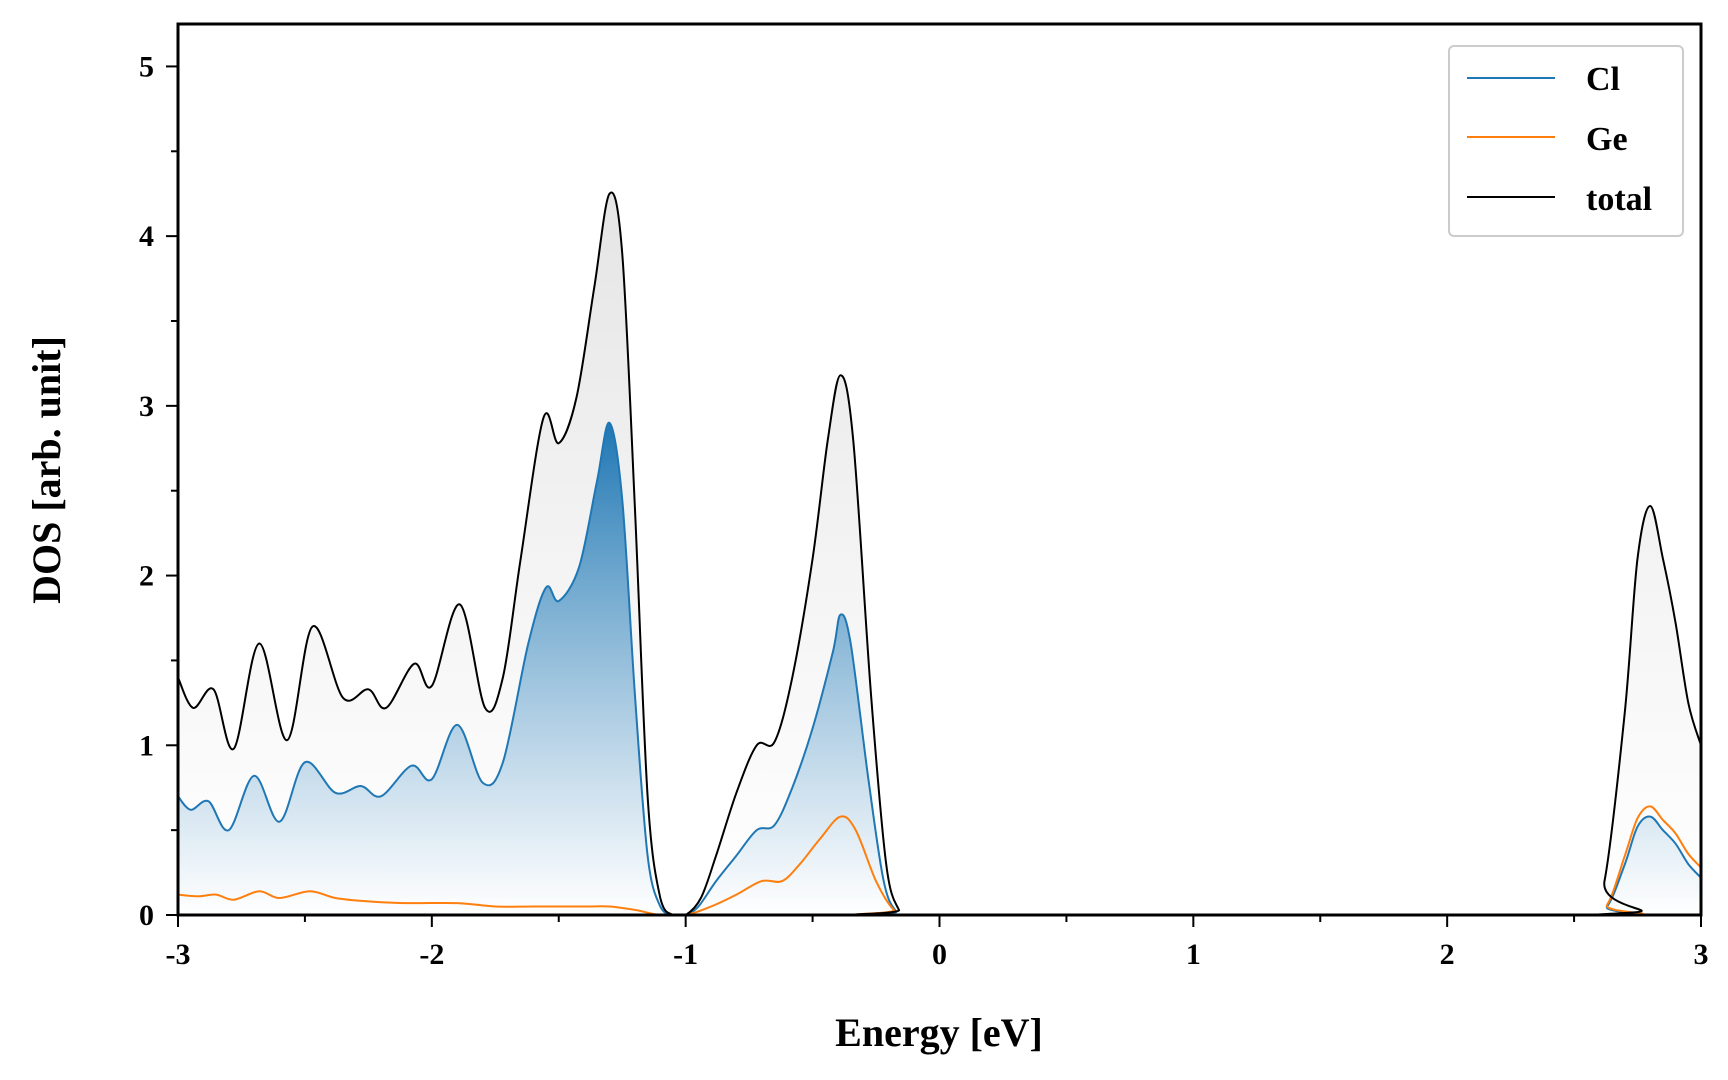 The height and width of the screenshot is (1080, 1728). I want to click on x-tick-label: -2, so click(431, 954).